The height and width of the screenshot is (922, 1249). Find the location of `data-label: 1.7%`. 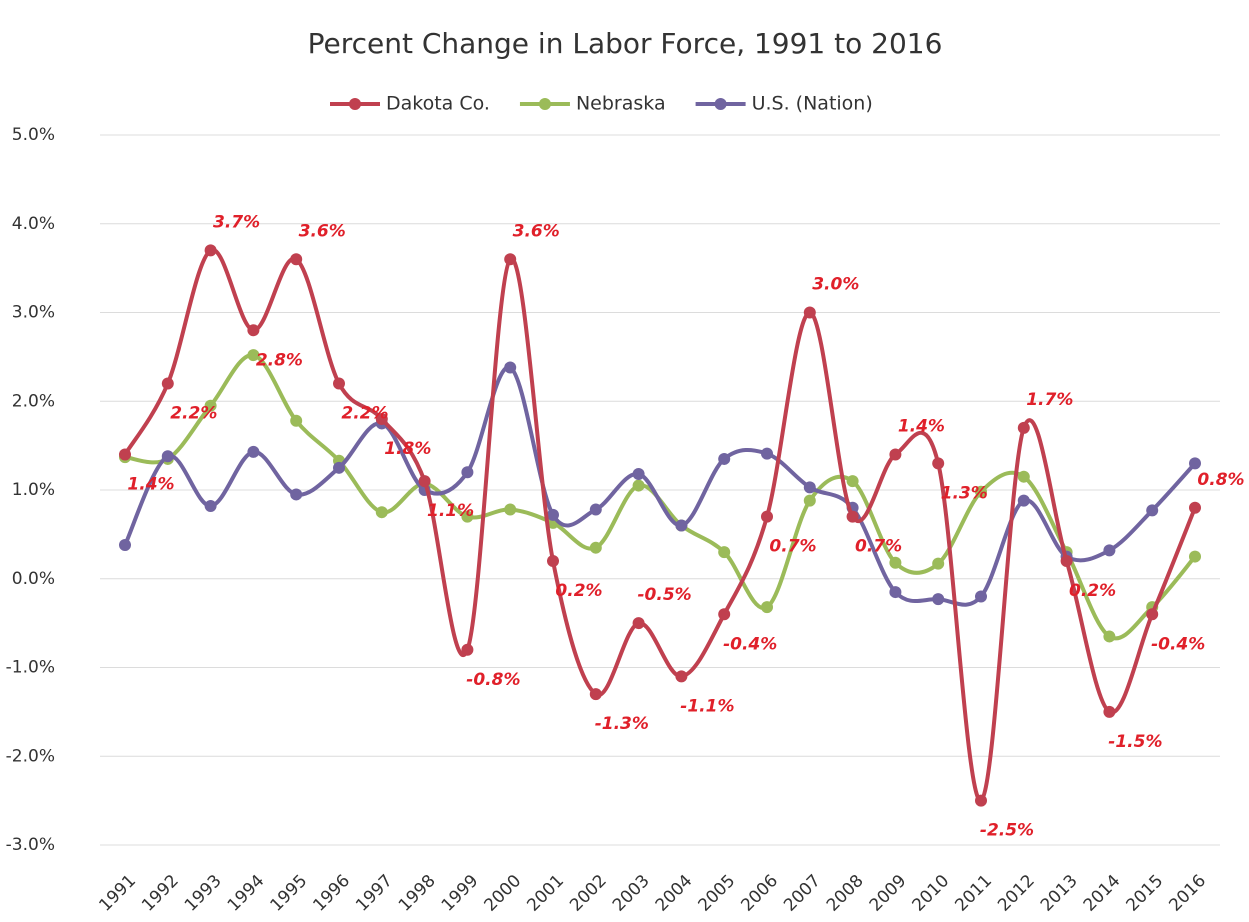

data-label: 1.7% is located at coordinates (1049, 400).